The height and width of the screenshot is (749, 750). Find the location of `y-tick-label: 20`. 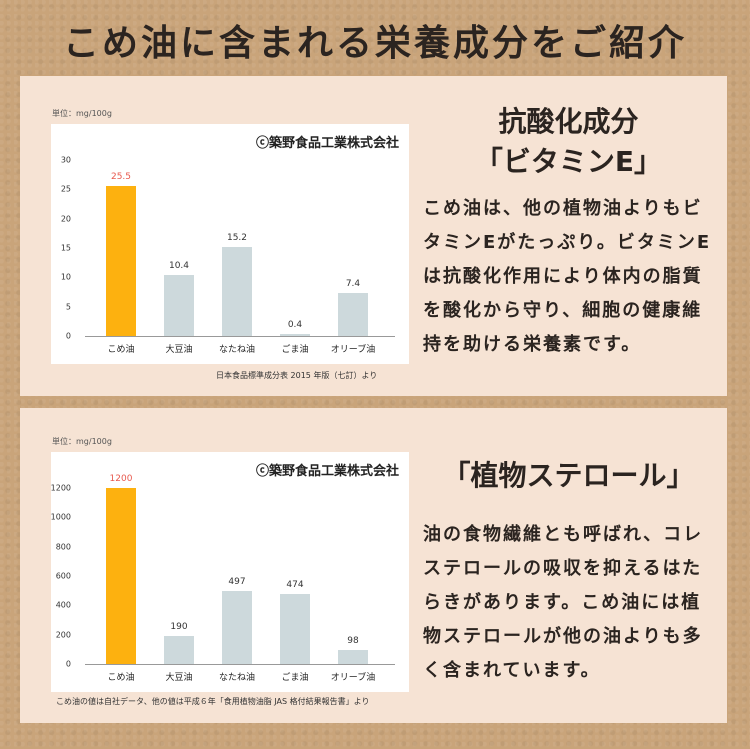

y-tick-label: 20 is located at coordinates (65, 219).